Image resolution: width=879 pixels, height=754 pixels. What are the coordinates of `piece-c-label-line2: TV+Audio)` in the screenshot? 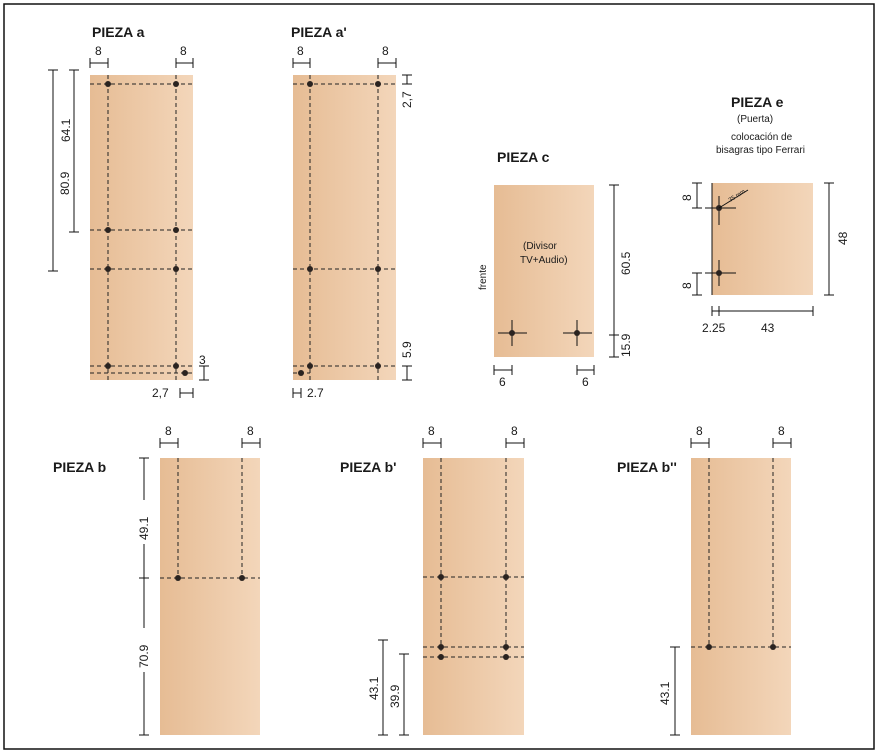 It's located at (544, 260).